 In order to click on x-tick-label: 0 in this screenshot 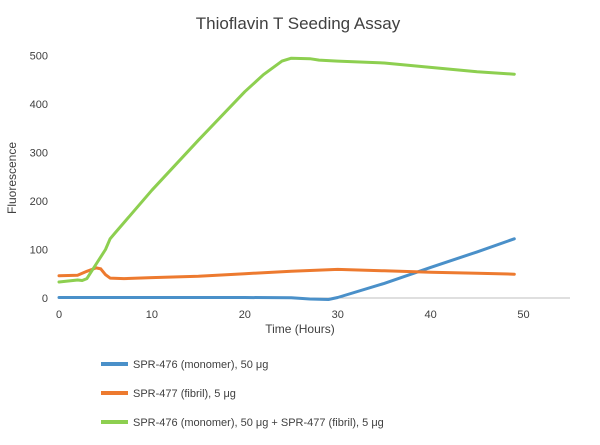, I will do `click(59, 315)`.